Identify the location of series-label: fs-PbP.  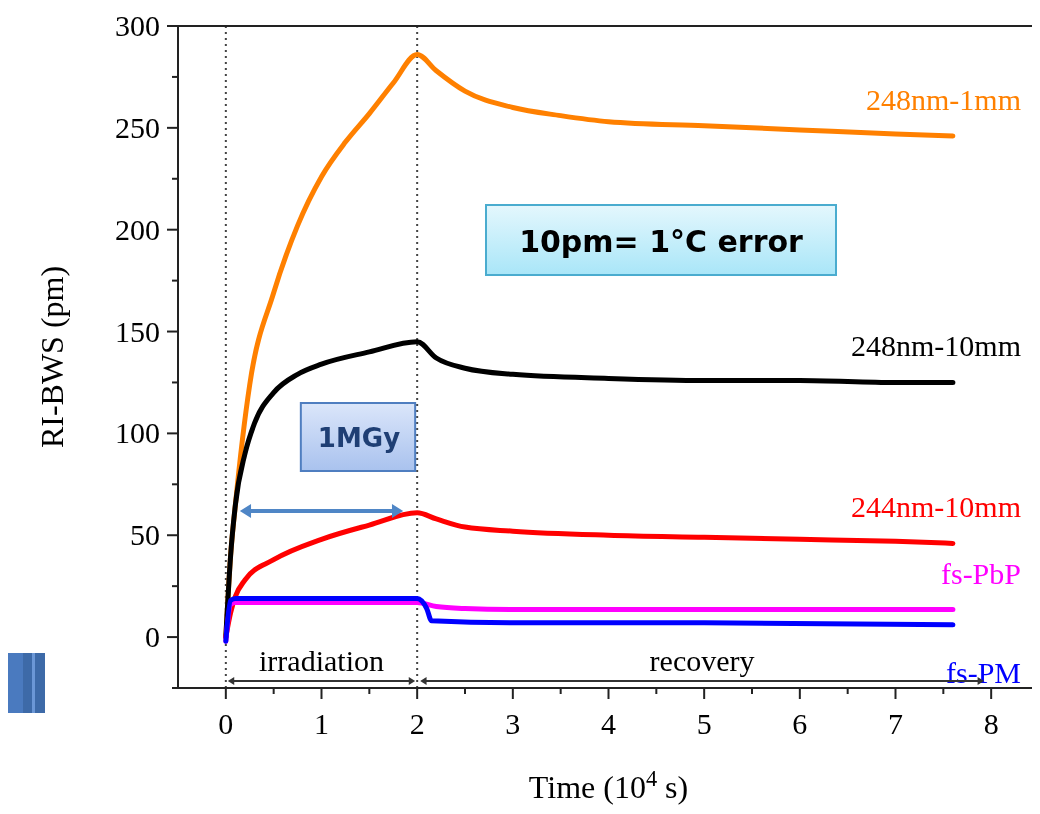
(980, 573).